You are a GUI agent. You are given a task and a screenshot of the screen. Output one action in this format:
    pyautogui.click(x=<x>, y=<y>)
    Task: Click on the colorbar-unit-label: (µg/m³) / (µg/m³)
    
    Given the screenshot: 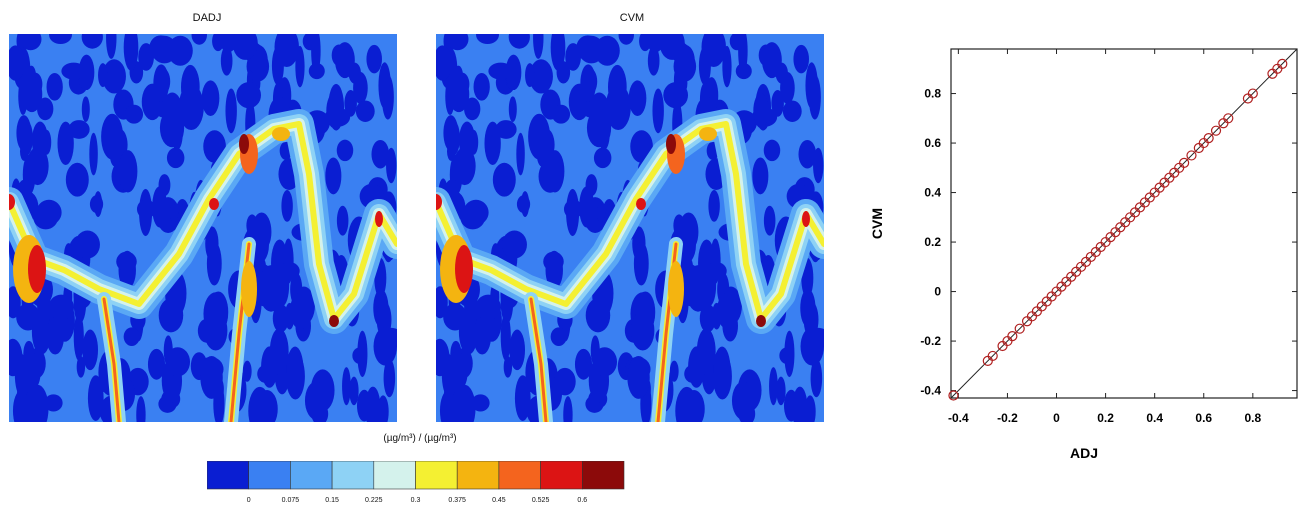 What is the action you would take?
    pyautogui.click(x=420, y=438)
    